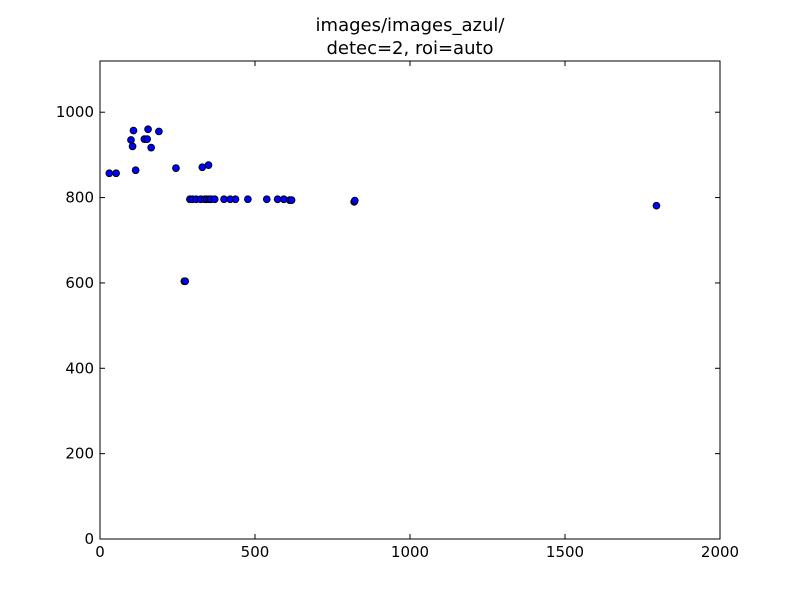 Image resolution: width=800 pixels, height=604 pixels. Describe the element at coordinates (411, 37) in the screenshot. I see `chart-title: images/images_azul/ detec=2, roi=auto` at that location.